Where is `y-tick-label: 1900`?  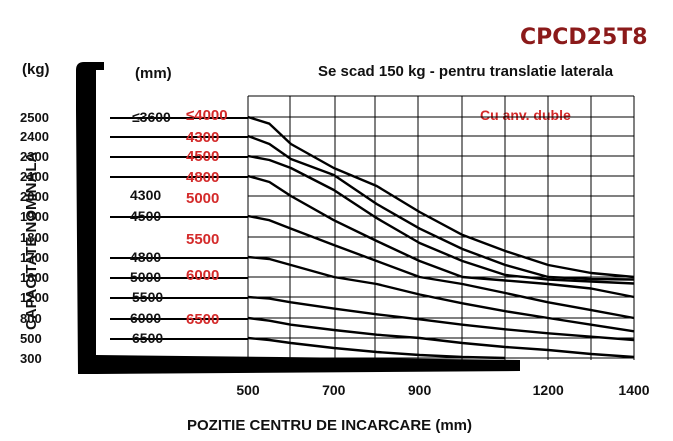 y-tick-label: 1900 is located at coordinates (34, 216).